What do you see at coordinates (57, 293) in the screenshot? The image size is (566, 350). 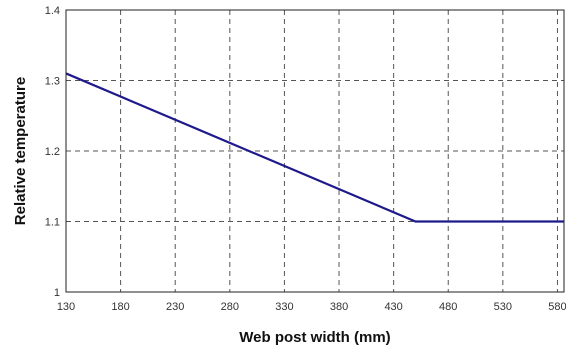 I see `y-tick-label: 1` at bounding box center [57, 293].